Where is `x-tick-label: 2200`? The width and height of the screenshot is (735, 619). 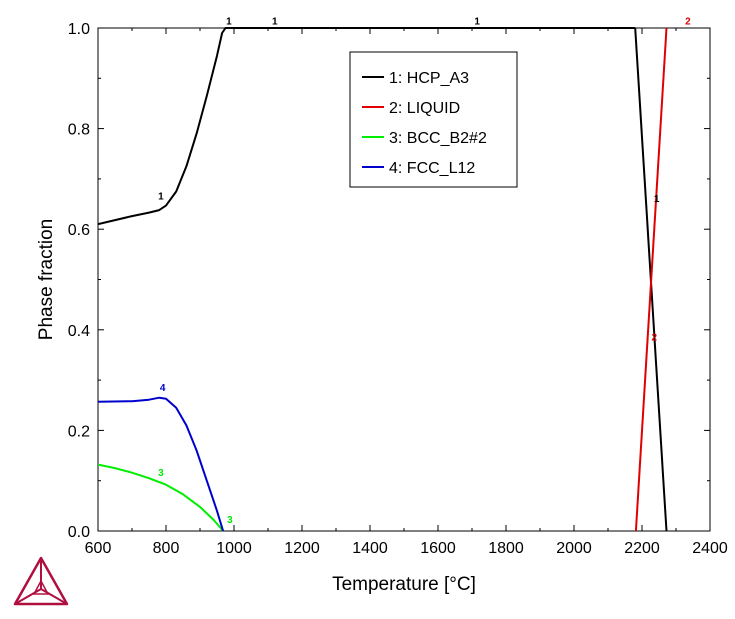
x-tick-label: 2200 is located at coordinates (642, 548).